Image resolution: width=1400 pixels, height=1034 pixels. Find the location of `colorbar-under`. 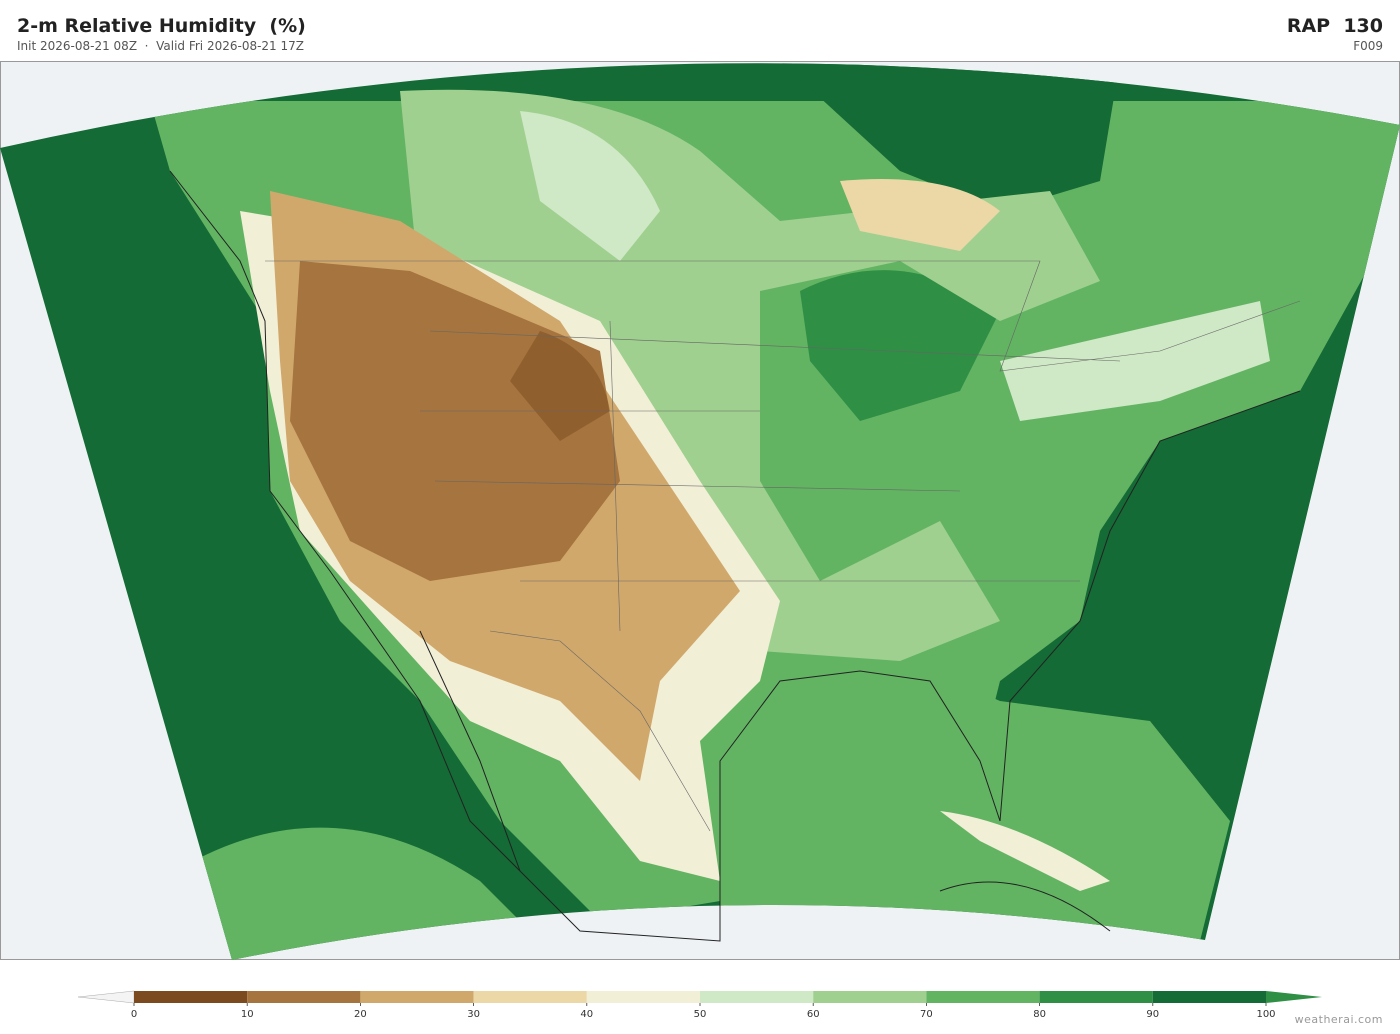

colorbar-under is located at coordinates (106, 997).